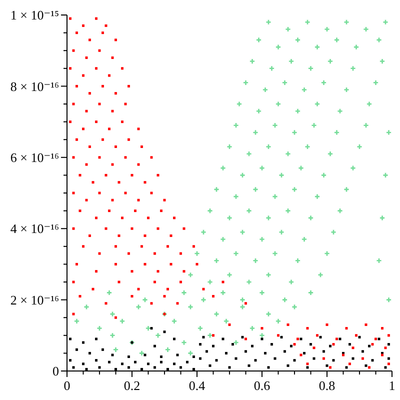 This screenshot has width=400, height=400. What do you see at coordinates (262, 385) in the screenshot?
I see `x-tick-label: 0.6` at bounding box center [262, 385].